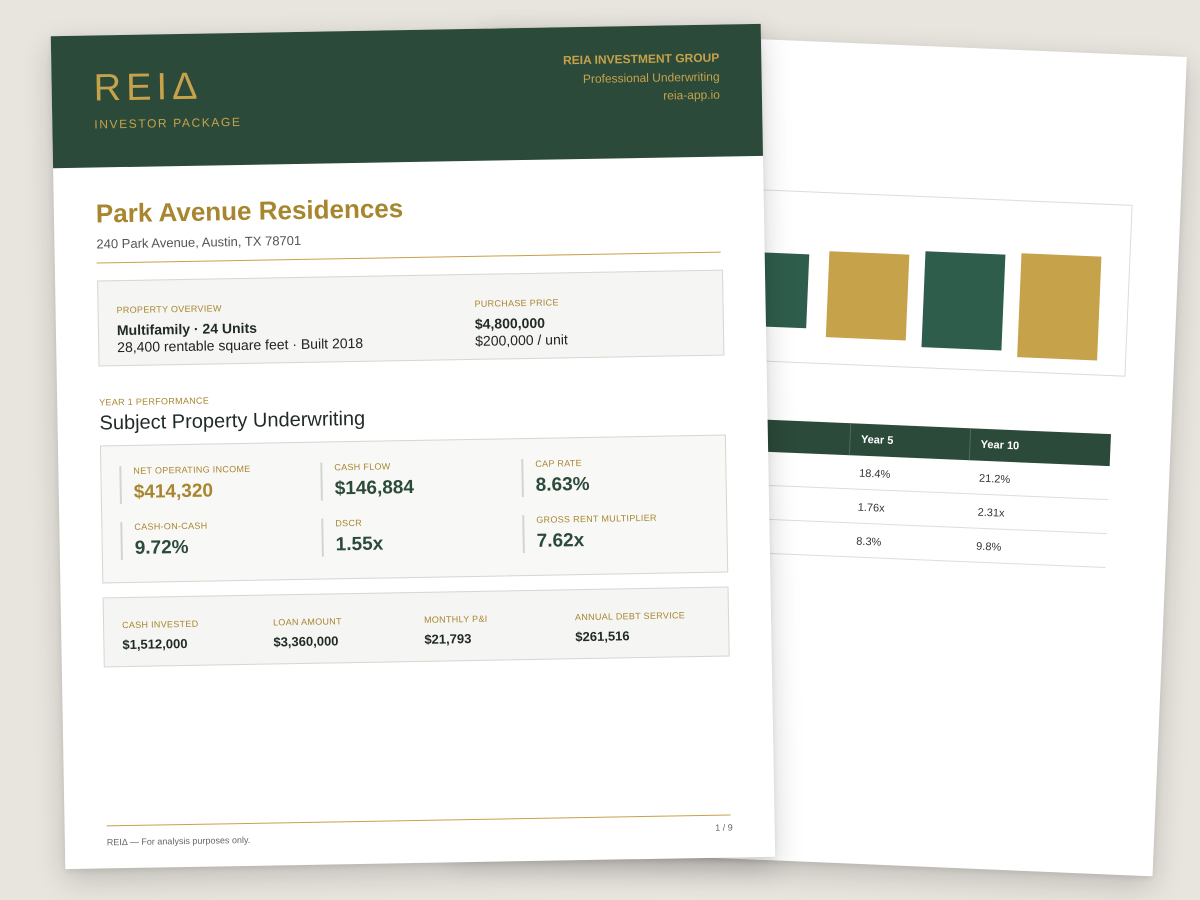  I want to click on property-details: 28,400 rentable square feet · Built 2018, so click(240, 345).